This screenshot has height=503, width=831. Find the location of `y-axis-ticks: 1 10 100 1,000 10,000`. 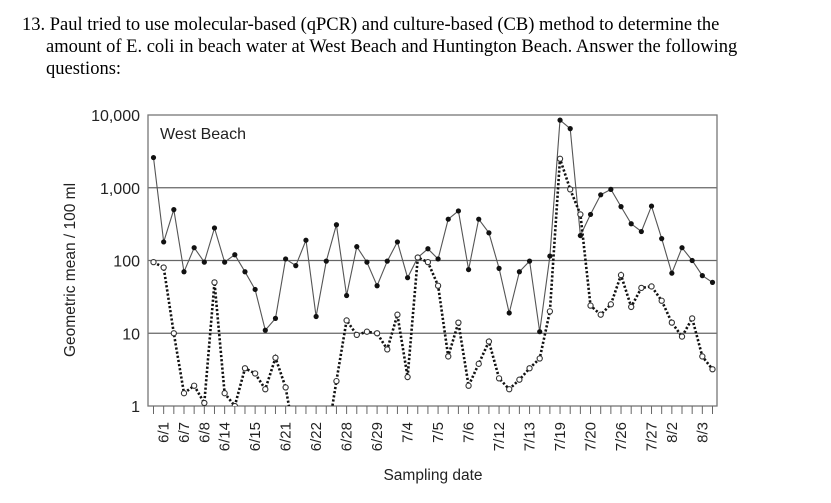

y-axis-ticks: 1 10 100 1,000 10,000 is located at coordinates (115, 262).